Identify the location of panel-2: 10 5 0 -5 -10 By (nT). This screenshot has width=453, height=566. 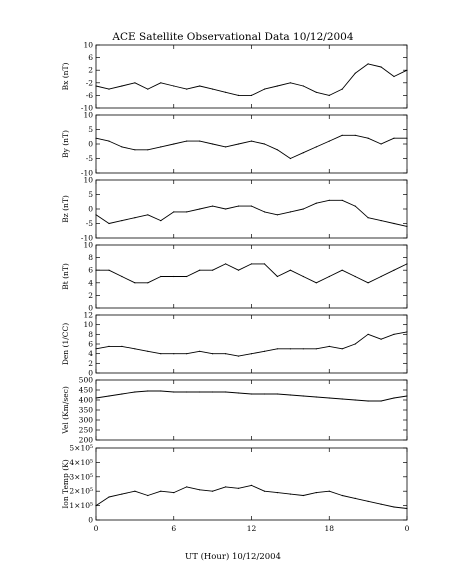
(234, 144).